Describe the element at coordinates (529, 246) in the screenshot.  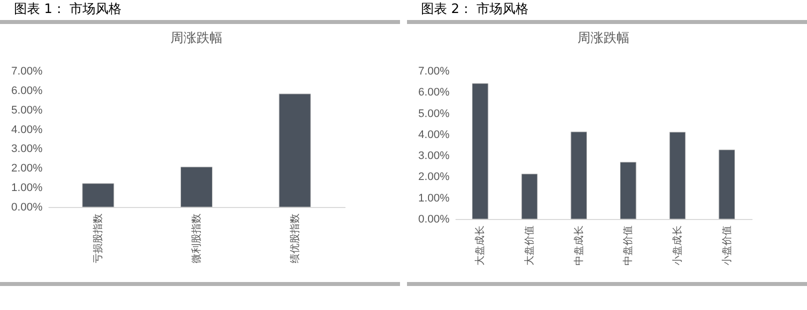
I see `x-tick-label: 大盘价值` at that location.